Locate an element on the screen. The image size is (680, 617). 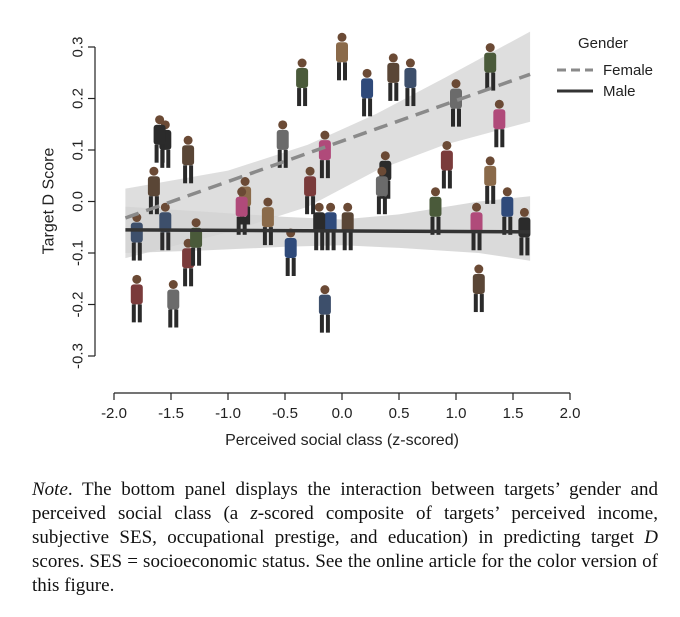
legend-title: Gender is located at coordinates (603, 43).